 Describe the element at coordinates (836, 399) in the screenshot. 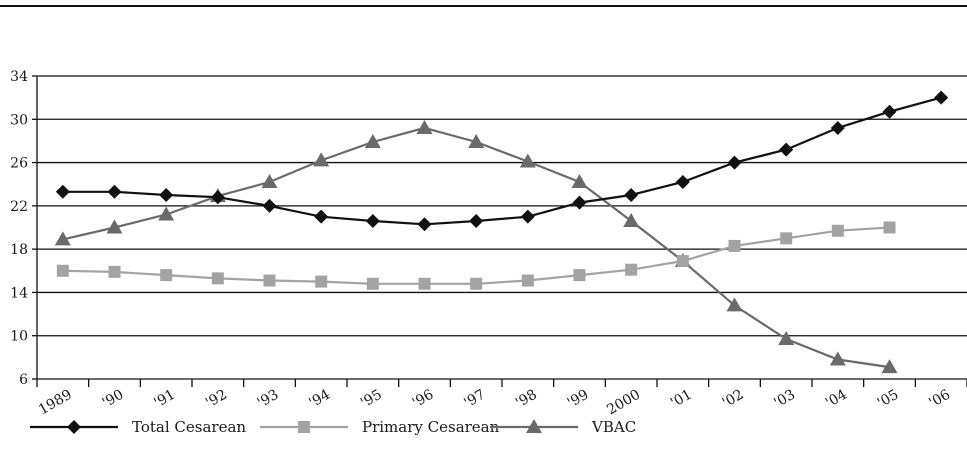

I see `x-tick-label: '04` at that location.